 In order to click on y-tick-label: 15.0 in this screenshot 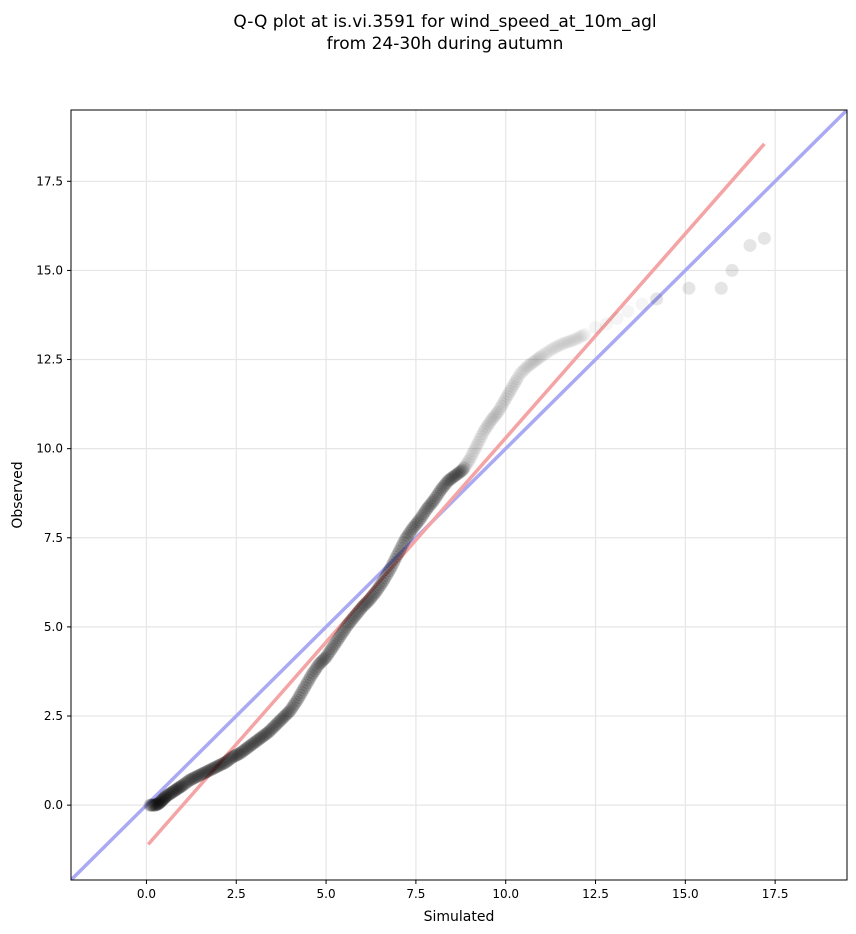, I will do `click(49, 270)`.